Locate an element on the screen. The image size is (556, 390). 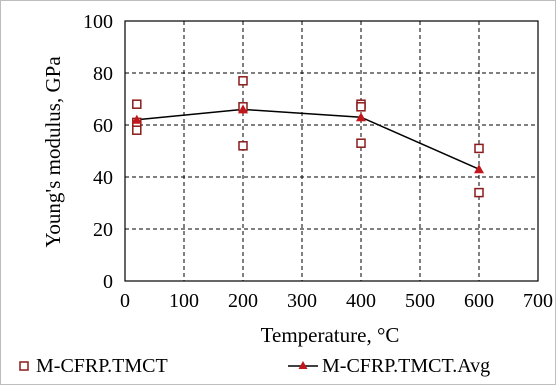
y-tick-label: 0 is located at coordinates (108, 282).